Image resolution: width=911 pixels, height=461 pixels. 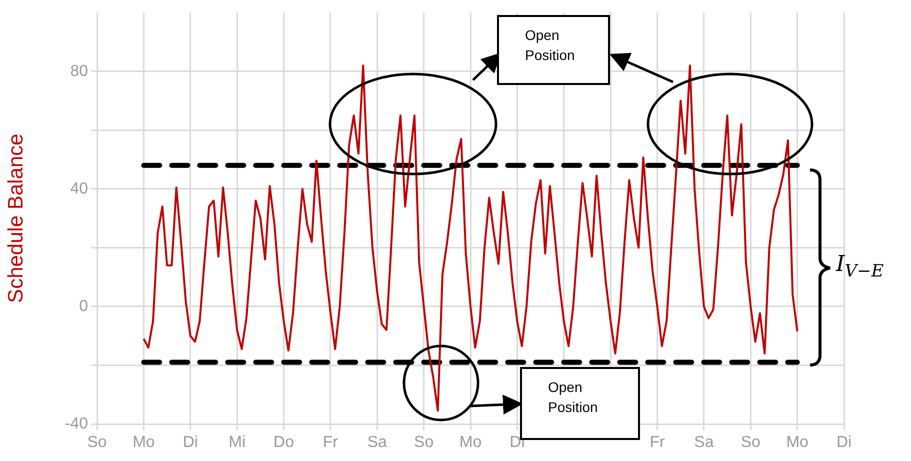 I want to click on y-tick-label: 0, so click(x=83, y=306).